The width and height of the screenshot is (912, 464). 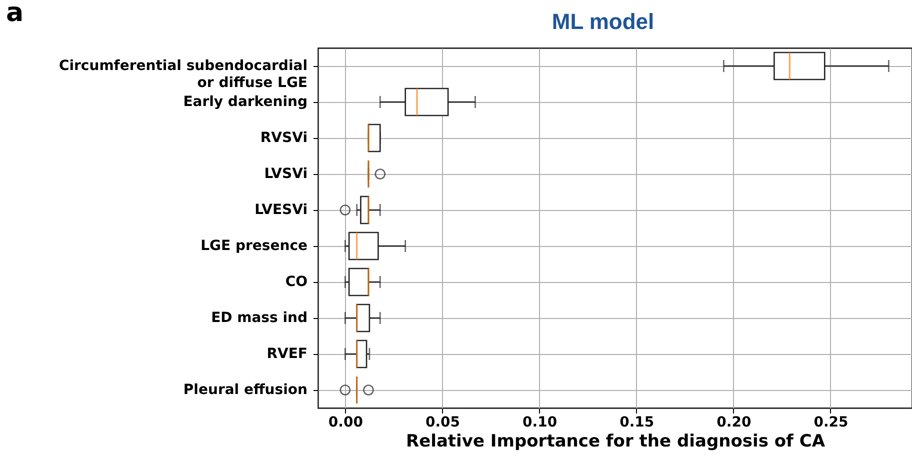 I want to click on y-tick-label: Circumferential subendocardial or diffuse LGE, so click(x=183, y=74).